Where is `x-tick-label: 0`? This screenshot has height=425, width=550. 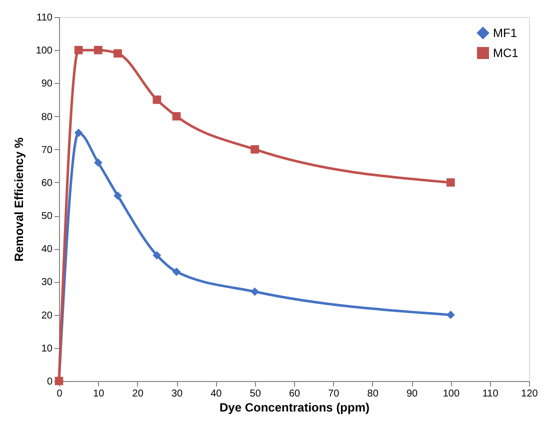
x-tick-label: 0 is located at coordinates (59, 394).